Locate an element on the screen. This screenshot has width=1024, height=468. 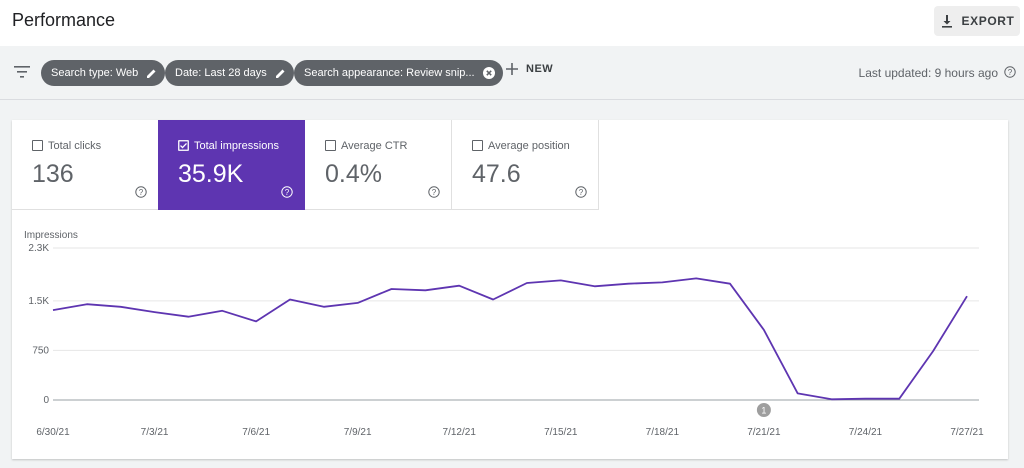
filter-chip-search-type: Search type: Web is located at coordinates (103, 73).